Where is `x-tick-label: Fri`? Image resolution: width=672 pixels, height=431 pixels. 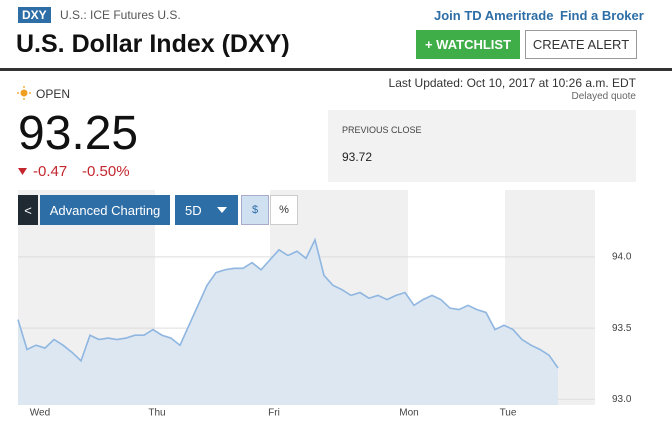
x-tick-label: Fri is located at coordinates (274, 413).